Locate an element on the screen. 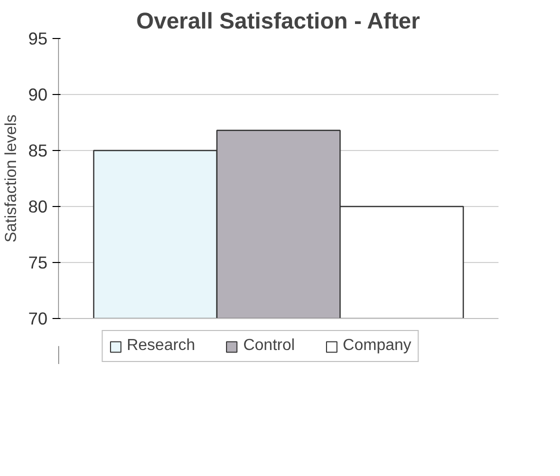  chart-title: Overall Satisfaction - After is located at coordinates (278, 21).